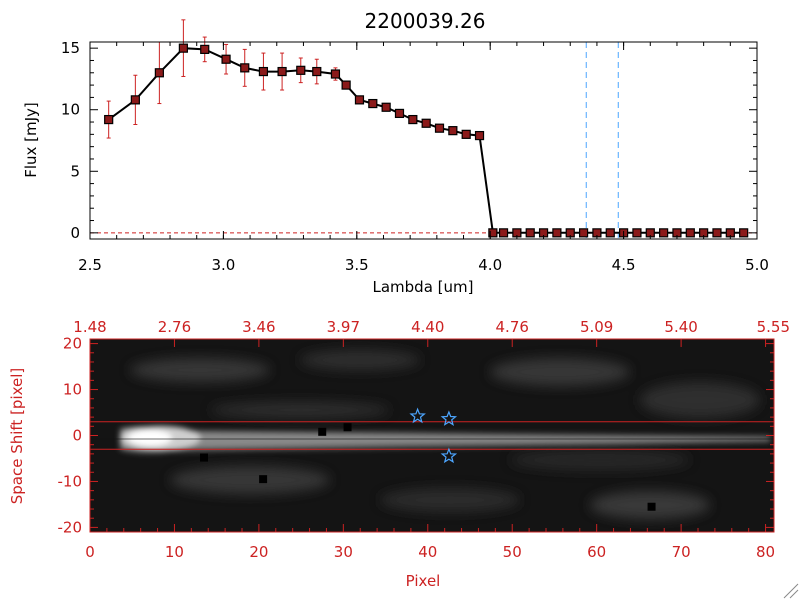 The image size is (800, 600). I want to click on wavelength-top-tick-label-0: 1.48, so click(89, 327).